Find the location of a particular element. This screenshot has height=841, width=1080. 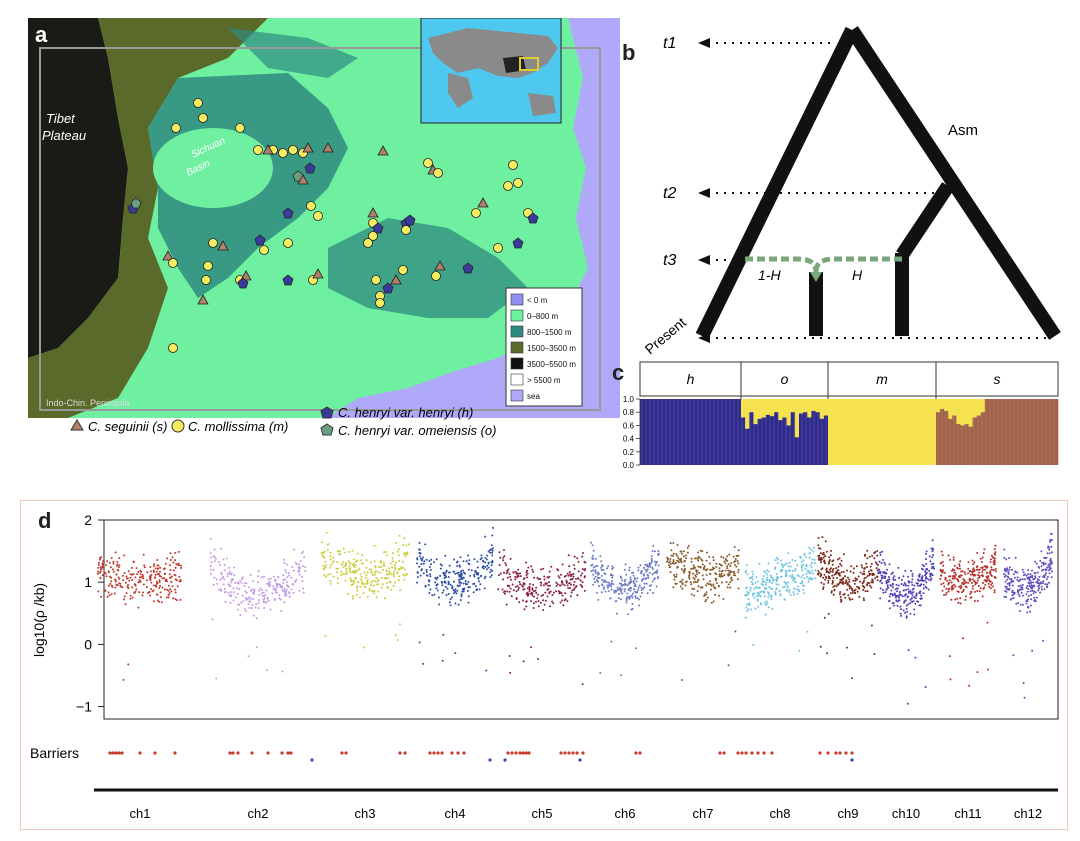

chromosome-label-ch6: ch6 is located at coordinates (625, 813).